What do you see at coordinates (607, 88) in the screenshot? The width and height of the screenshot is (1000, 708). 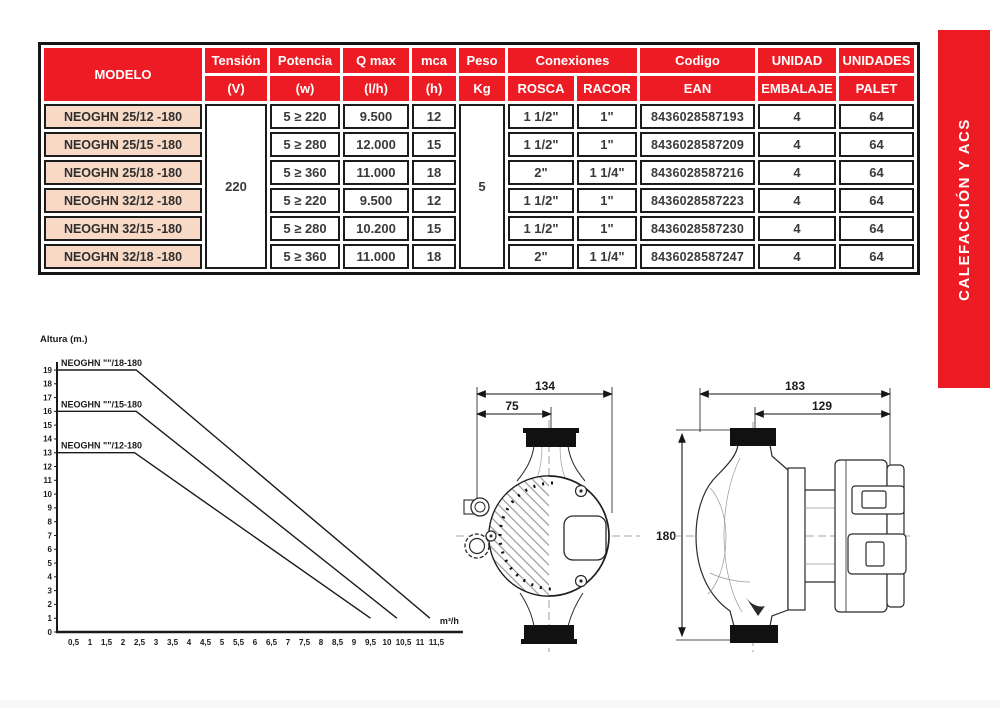 I see `header-racor: RACOR` at bounding box center [607, 88].